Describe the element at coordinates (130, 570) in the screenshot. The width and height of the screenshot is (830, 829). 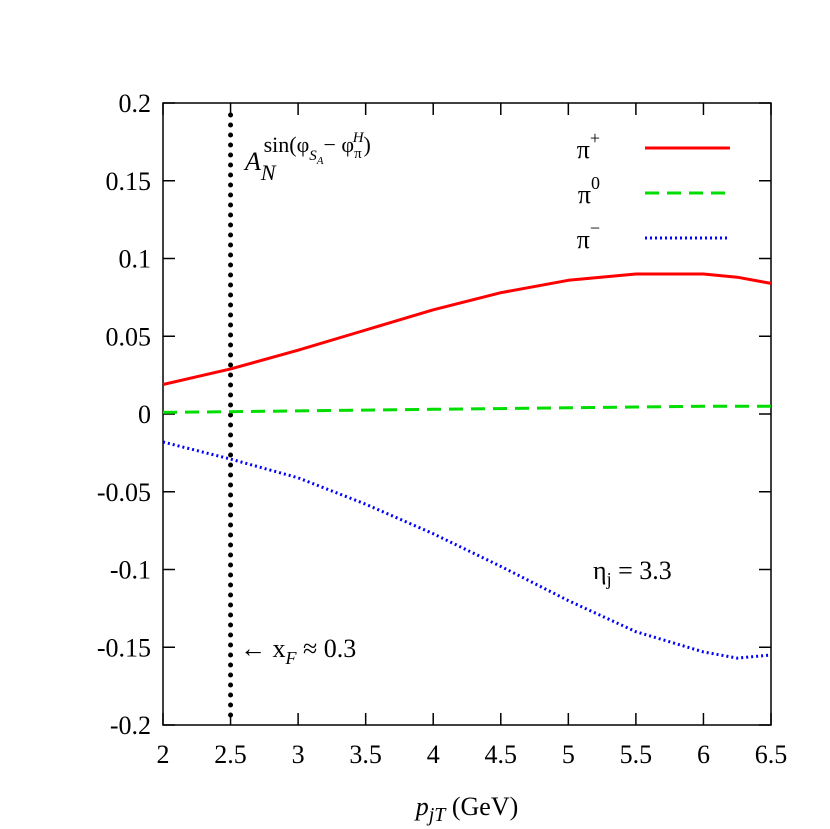
I see `y-tick-label: -0.1` at that location.